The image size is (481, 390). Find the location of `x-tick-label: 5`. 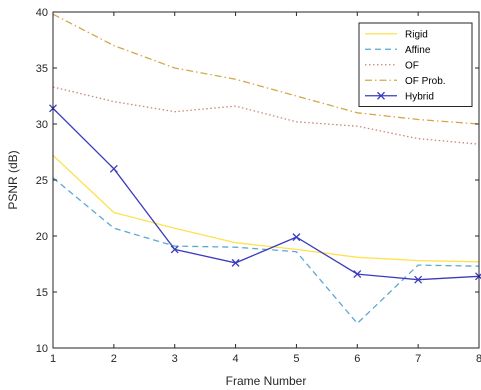

x-tick-label: 5 is located at coordinates (296, 359).